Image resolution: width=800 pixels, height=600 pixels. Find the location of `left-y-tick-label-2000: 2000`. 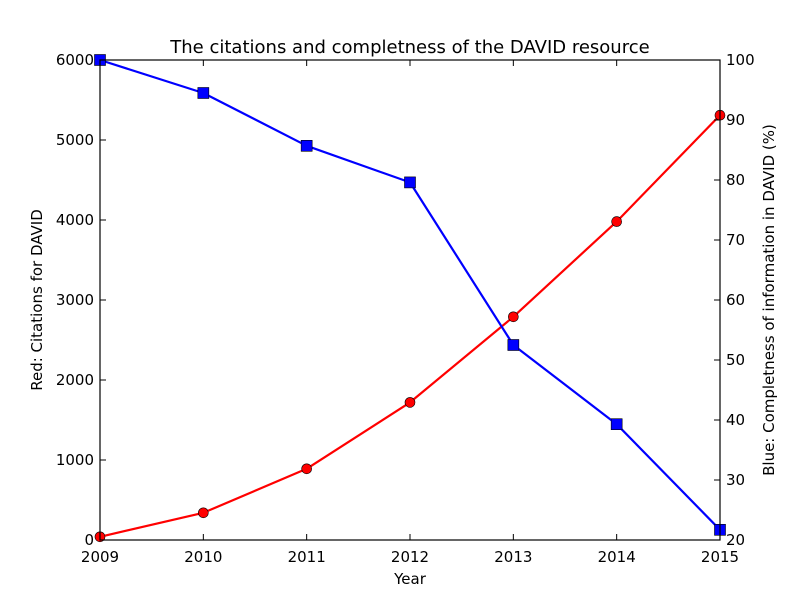

left-y-tick-label-2000: 2000 is located at coordinates (75, 380).